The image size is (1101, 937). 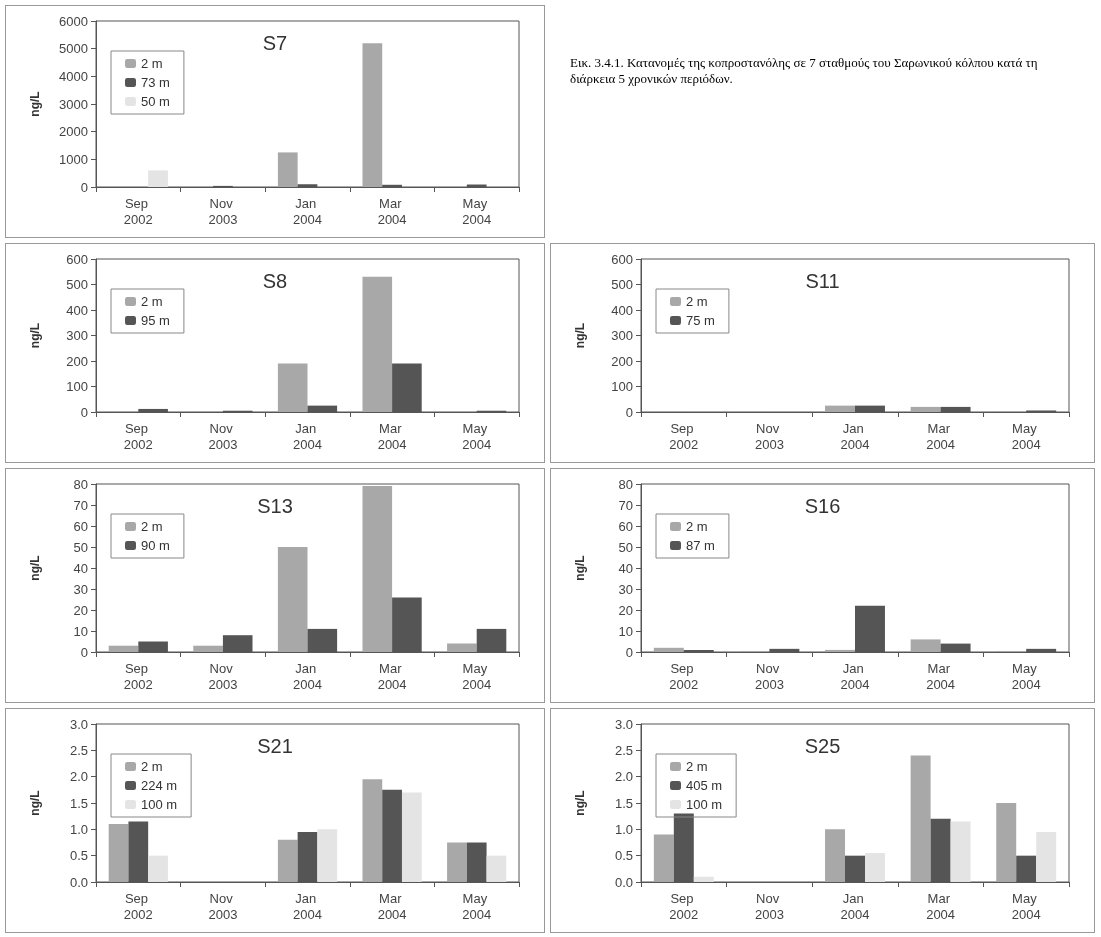 I want to click on y-tick-label: 600, so click(x=77, y=259).